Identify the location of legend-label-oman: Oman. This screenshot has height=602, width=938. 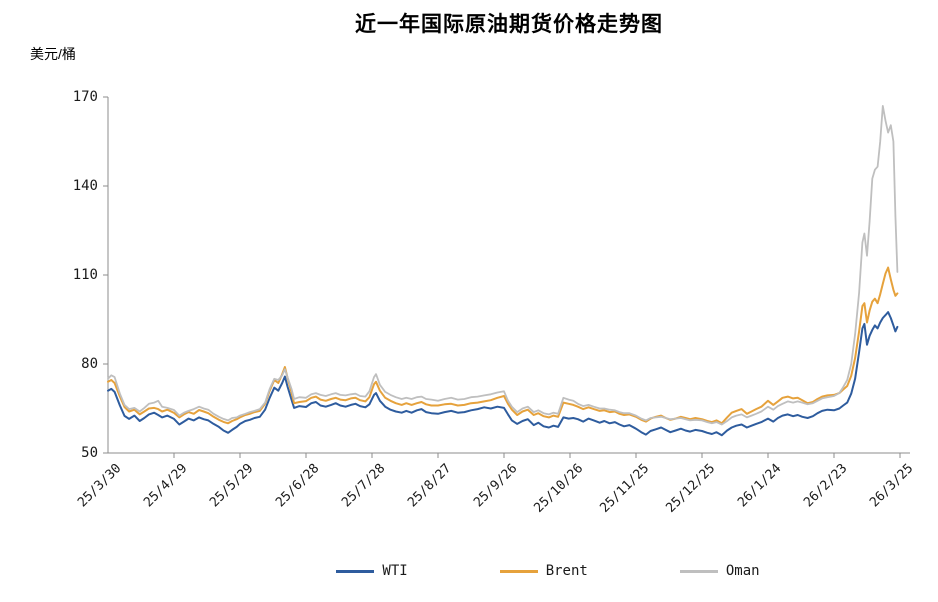
(742, 571).